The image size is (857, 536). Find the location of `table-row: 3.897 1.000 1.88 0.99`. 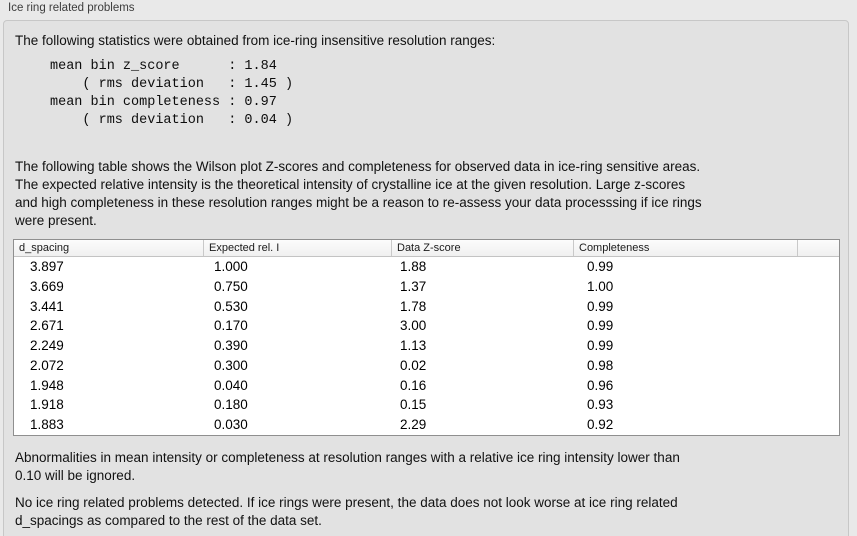

table-row: 3.897 1.000 1.88 0.99 is located at coordinates (426, 267).